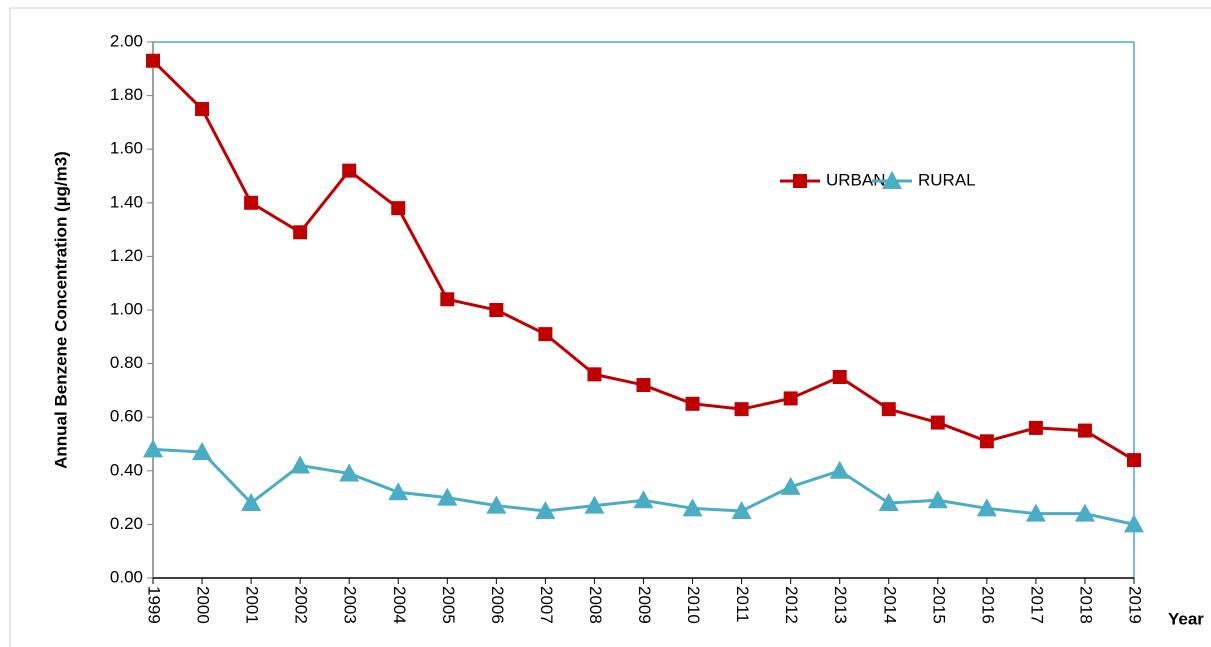 This screenshot has height=647, width=1211. I want to click on x-tick-label: 2008, so click(595, 605).